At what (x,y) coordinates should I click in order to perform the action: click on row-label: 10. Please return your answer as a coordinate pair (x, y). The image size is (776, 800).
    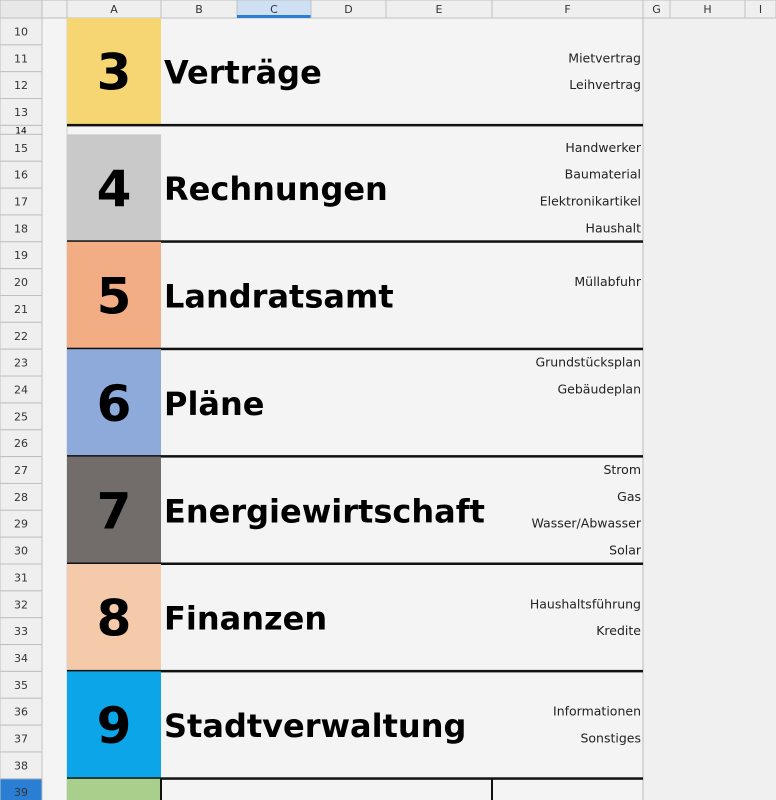
    Looking at the image, I should click on (21, 31).